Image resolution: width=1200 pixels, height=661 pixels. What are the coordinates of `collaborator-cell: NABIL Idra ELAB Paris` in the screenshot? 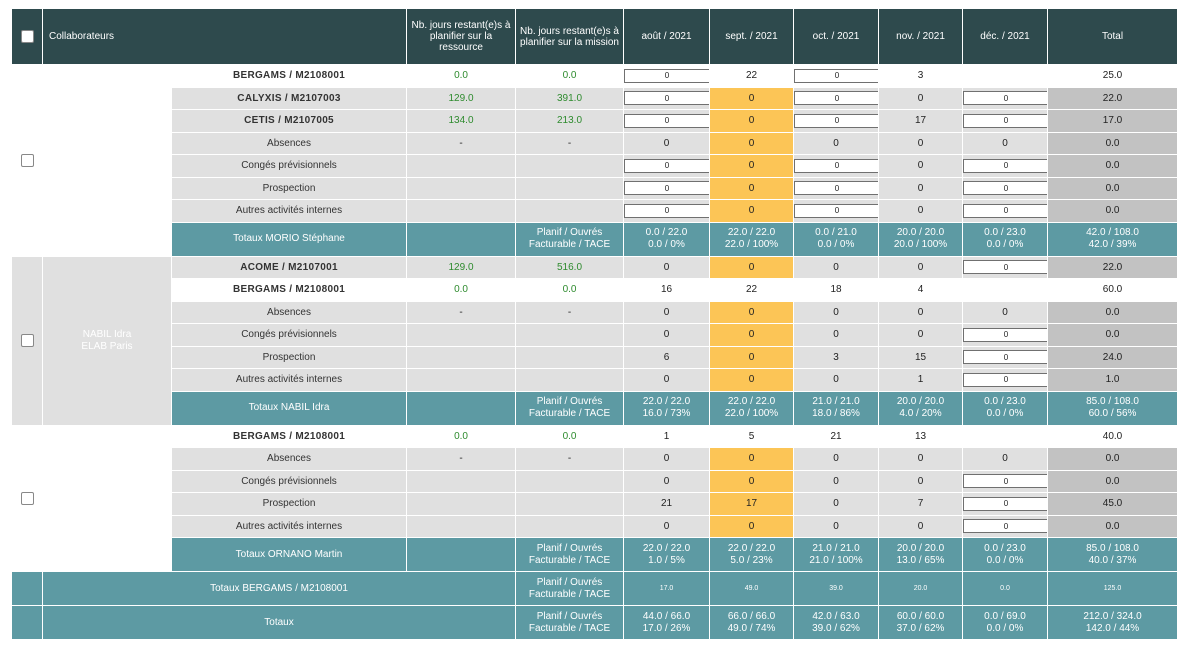 It's located at (107, 340).